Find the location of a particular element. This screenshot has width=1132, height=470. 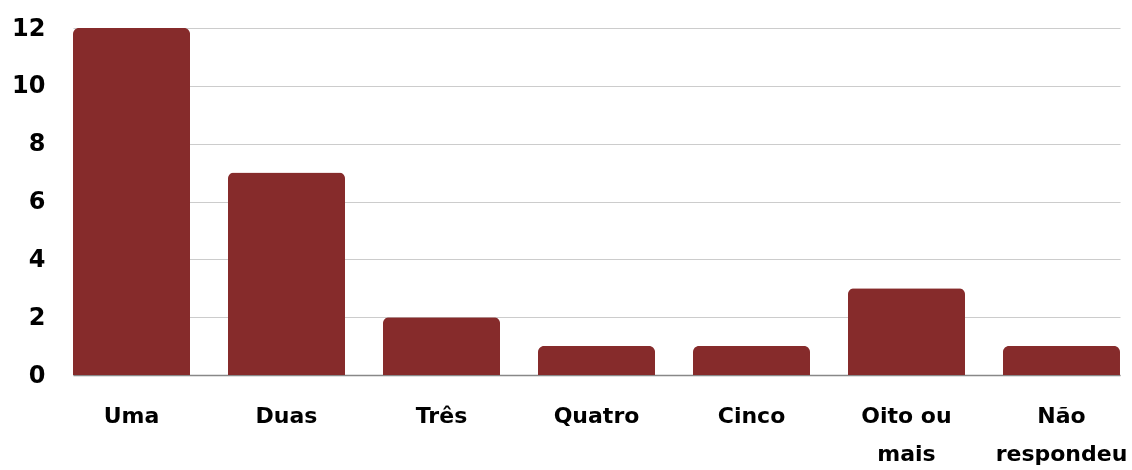

y-tick-label: 10 is located at coordinates (29, 85).